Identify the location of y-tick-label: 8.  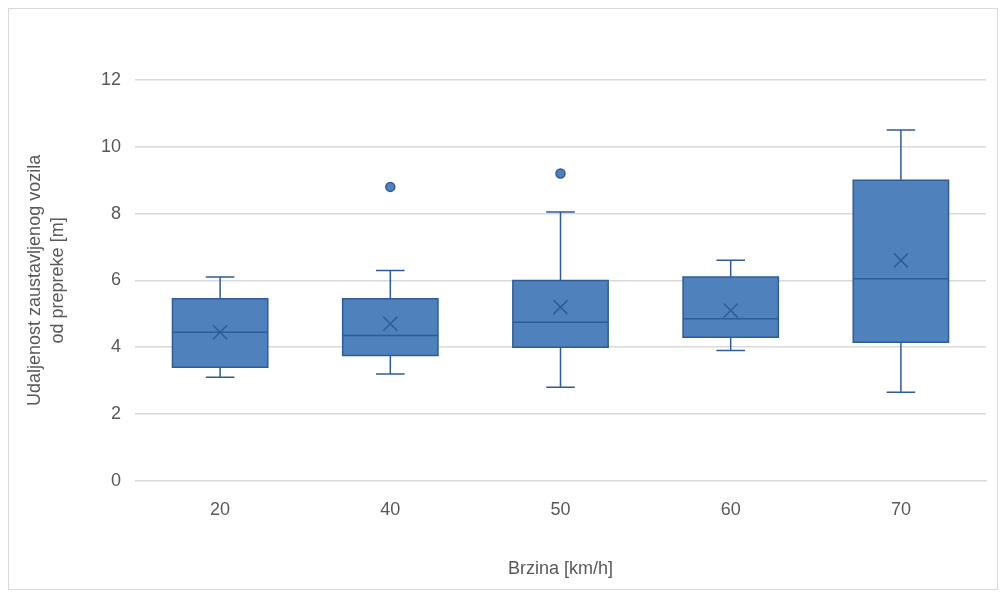
(116, 212).